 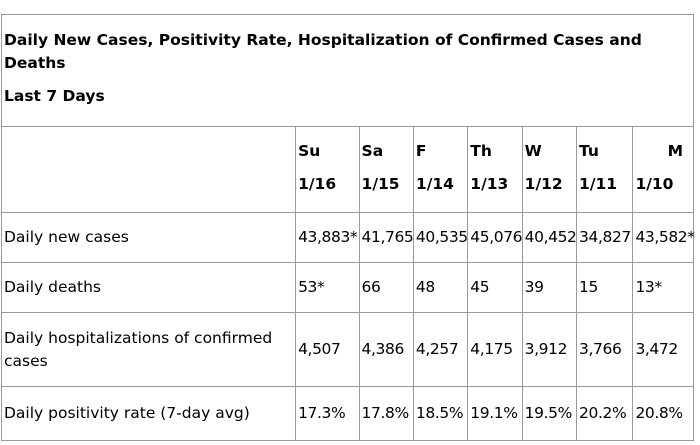 I want to click on day-date: 1/14, so click(x=434, y=184).